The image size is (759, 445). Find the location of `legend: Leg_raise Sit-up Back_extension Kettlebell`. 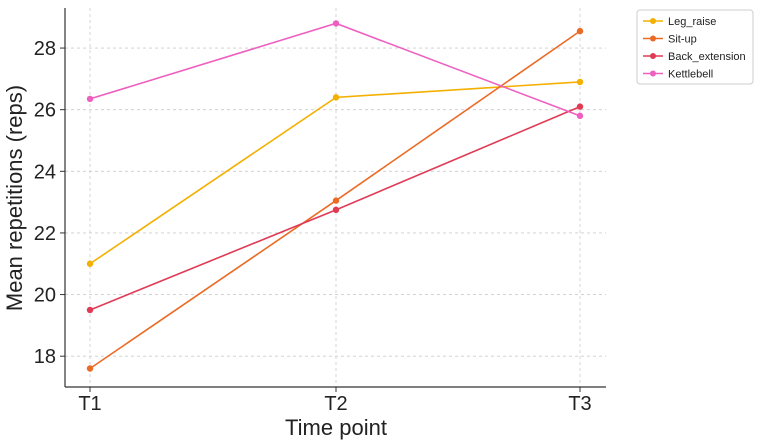

legend: Leg_raise Sit-up Back_extension Kettlebell is located at coordinates (695, 47).